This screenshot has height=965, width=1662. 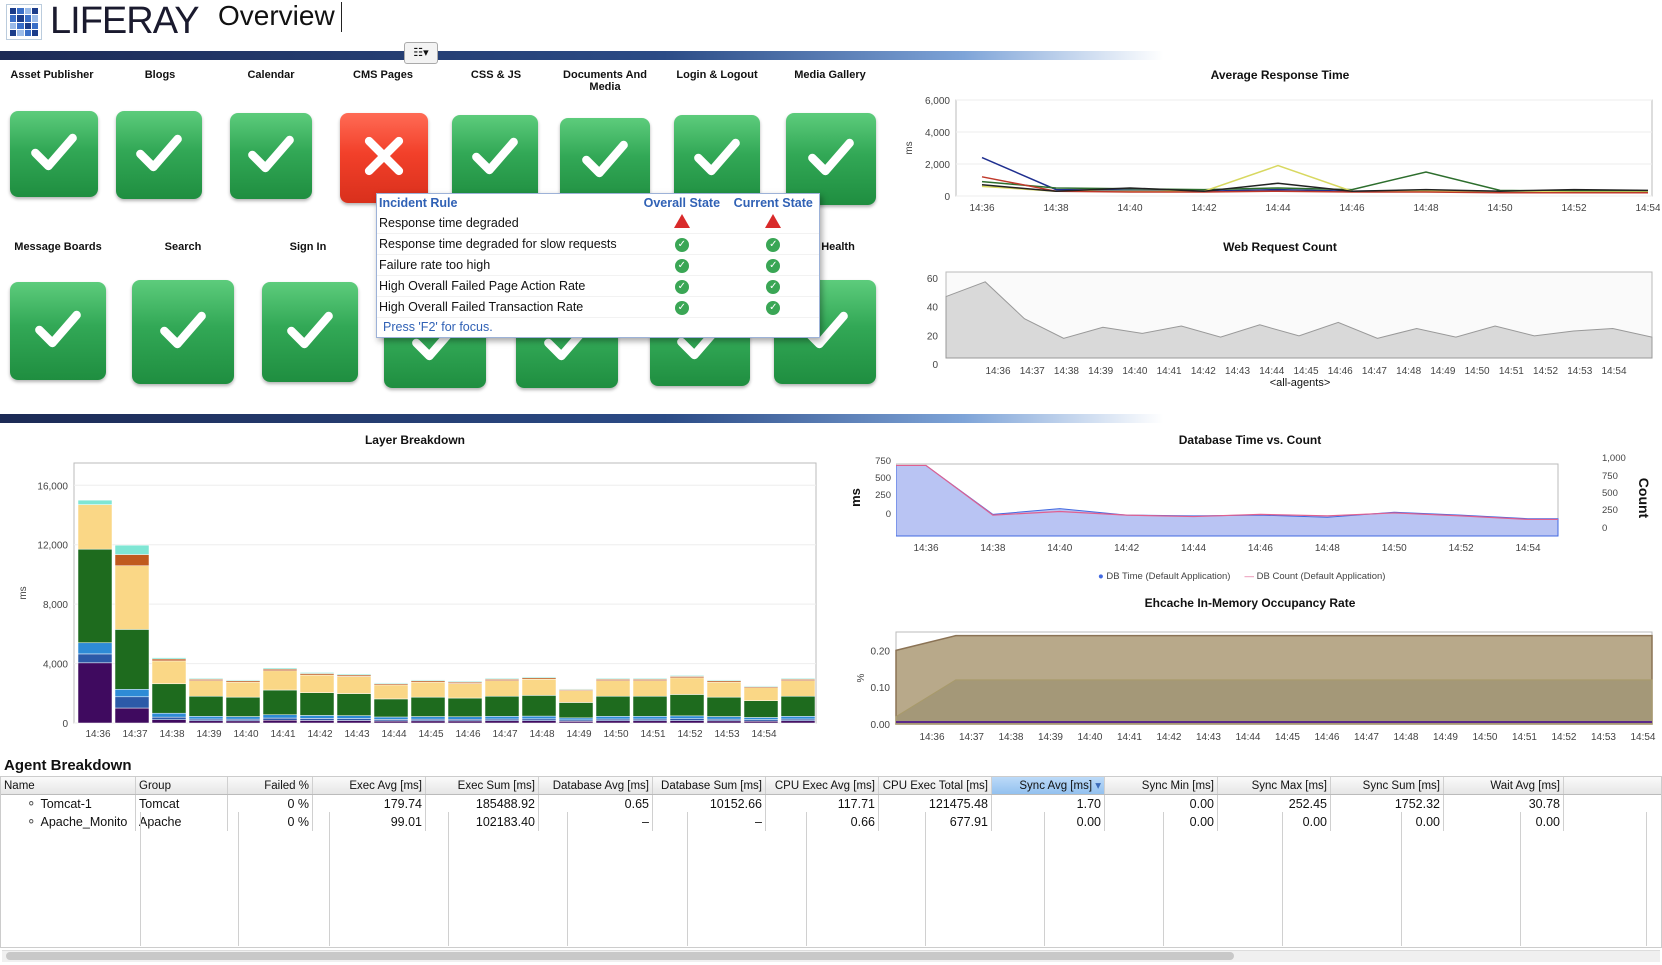 What do you see at coordinates (125, 21) in the screenshot?
I see `logo-text: LIFERAY` at bounding box center [125, 21].